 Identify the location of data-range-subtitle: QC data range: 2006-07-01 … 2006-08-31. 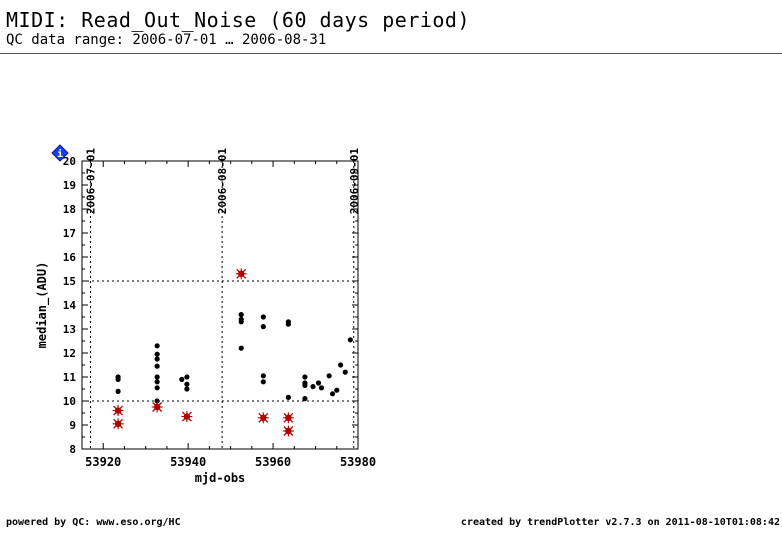
(166, 40).